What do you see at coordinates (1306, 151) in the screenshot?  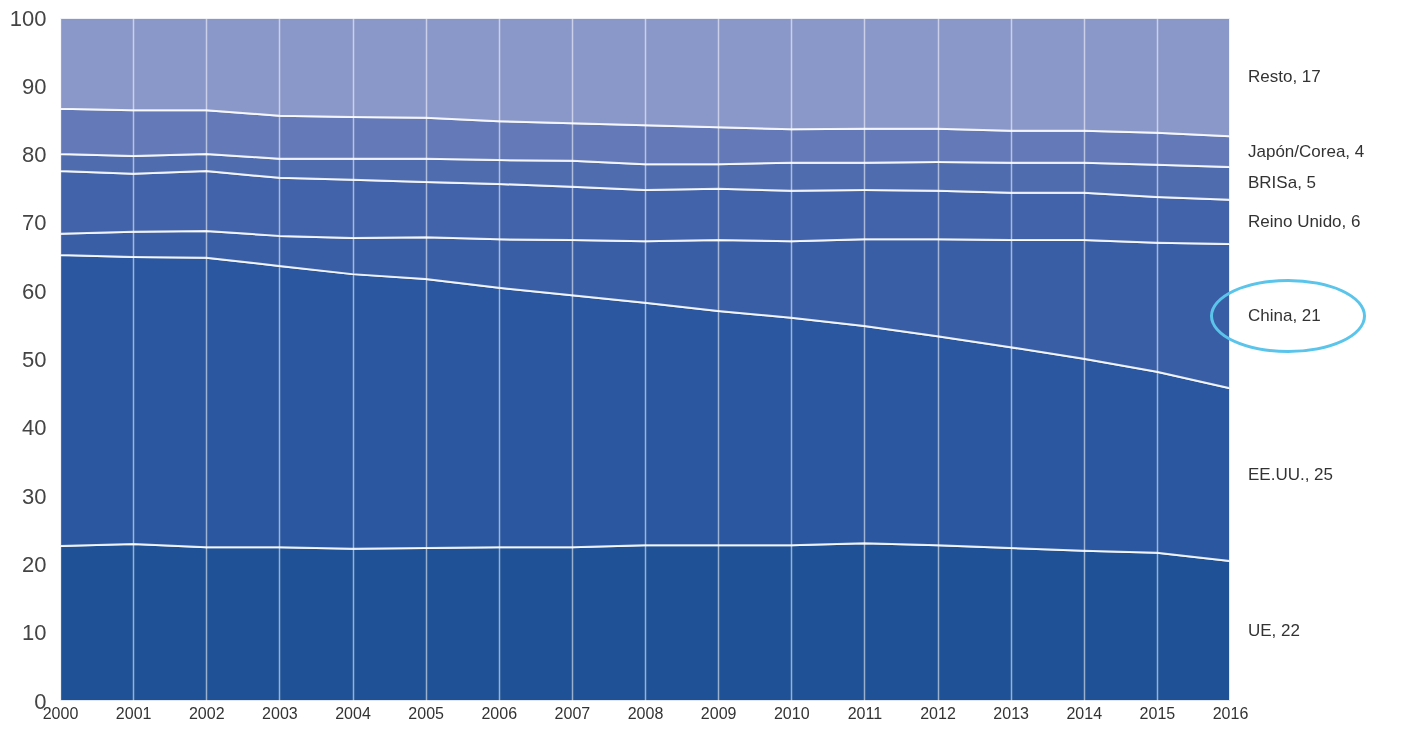 I see `series-label: Japón/Corea, 4` at bounding box center [1306, 151].